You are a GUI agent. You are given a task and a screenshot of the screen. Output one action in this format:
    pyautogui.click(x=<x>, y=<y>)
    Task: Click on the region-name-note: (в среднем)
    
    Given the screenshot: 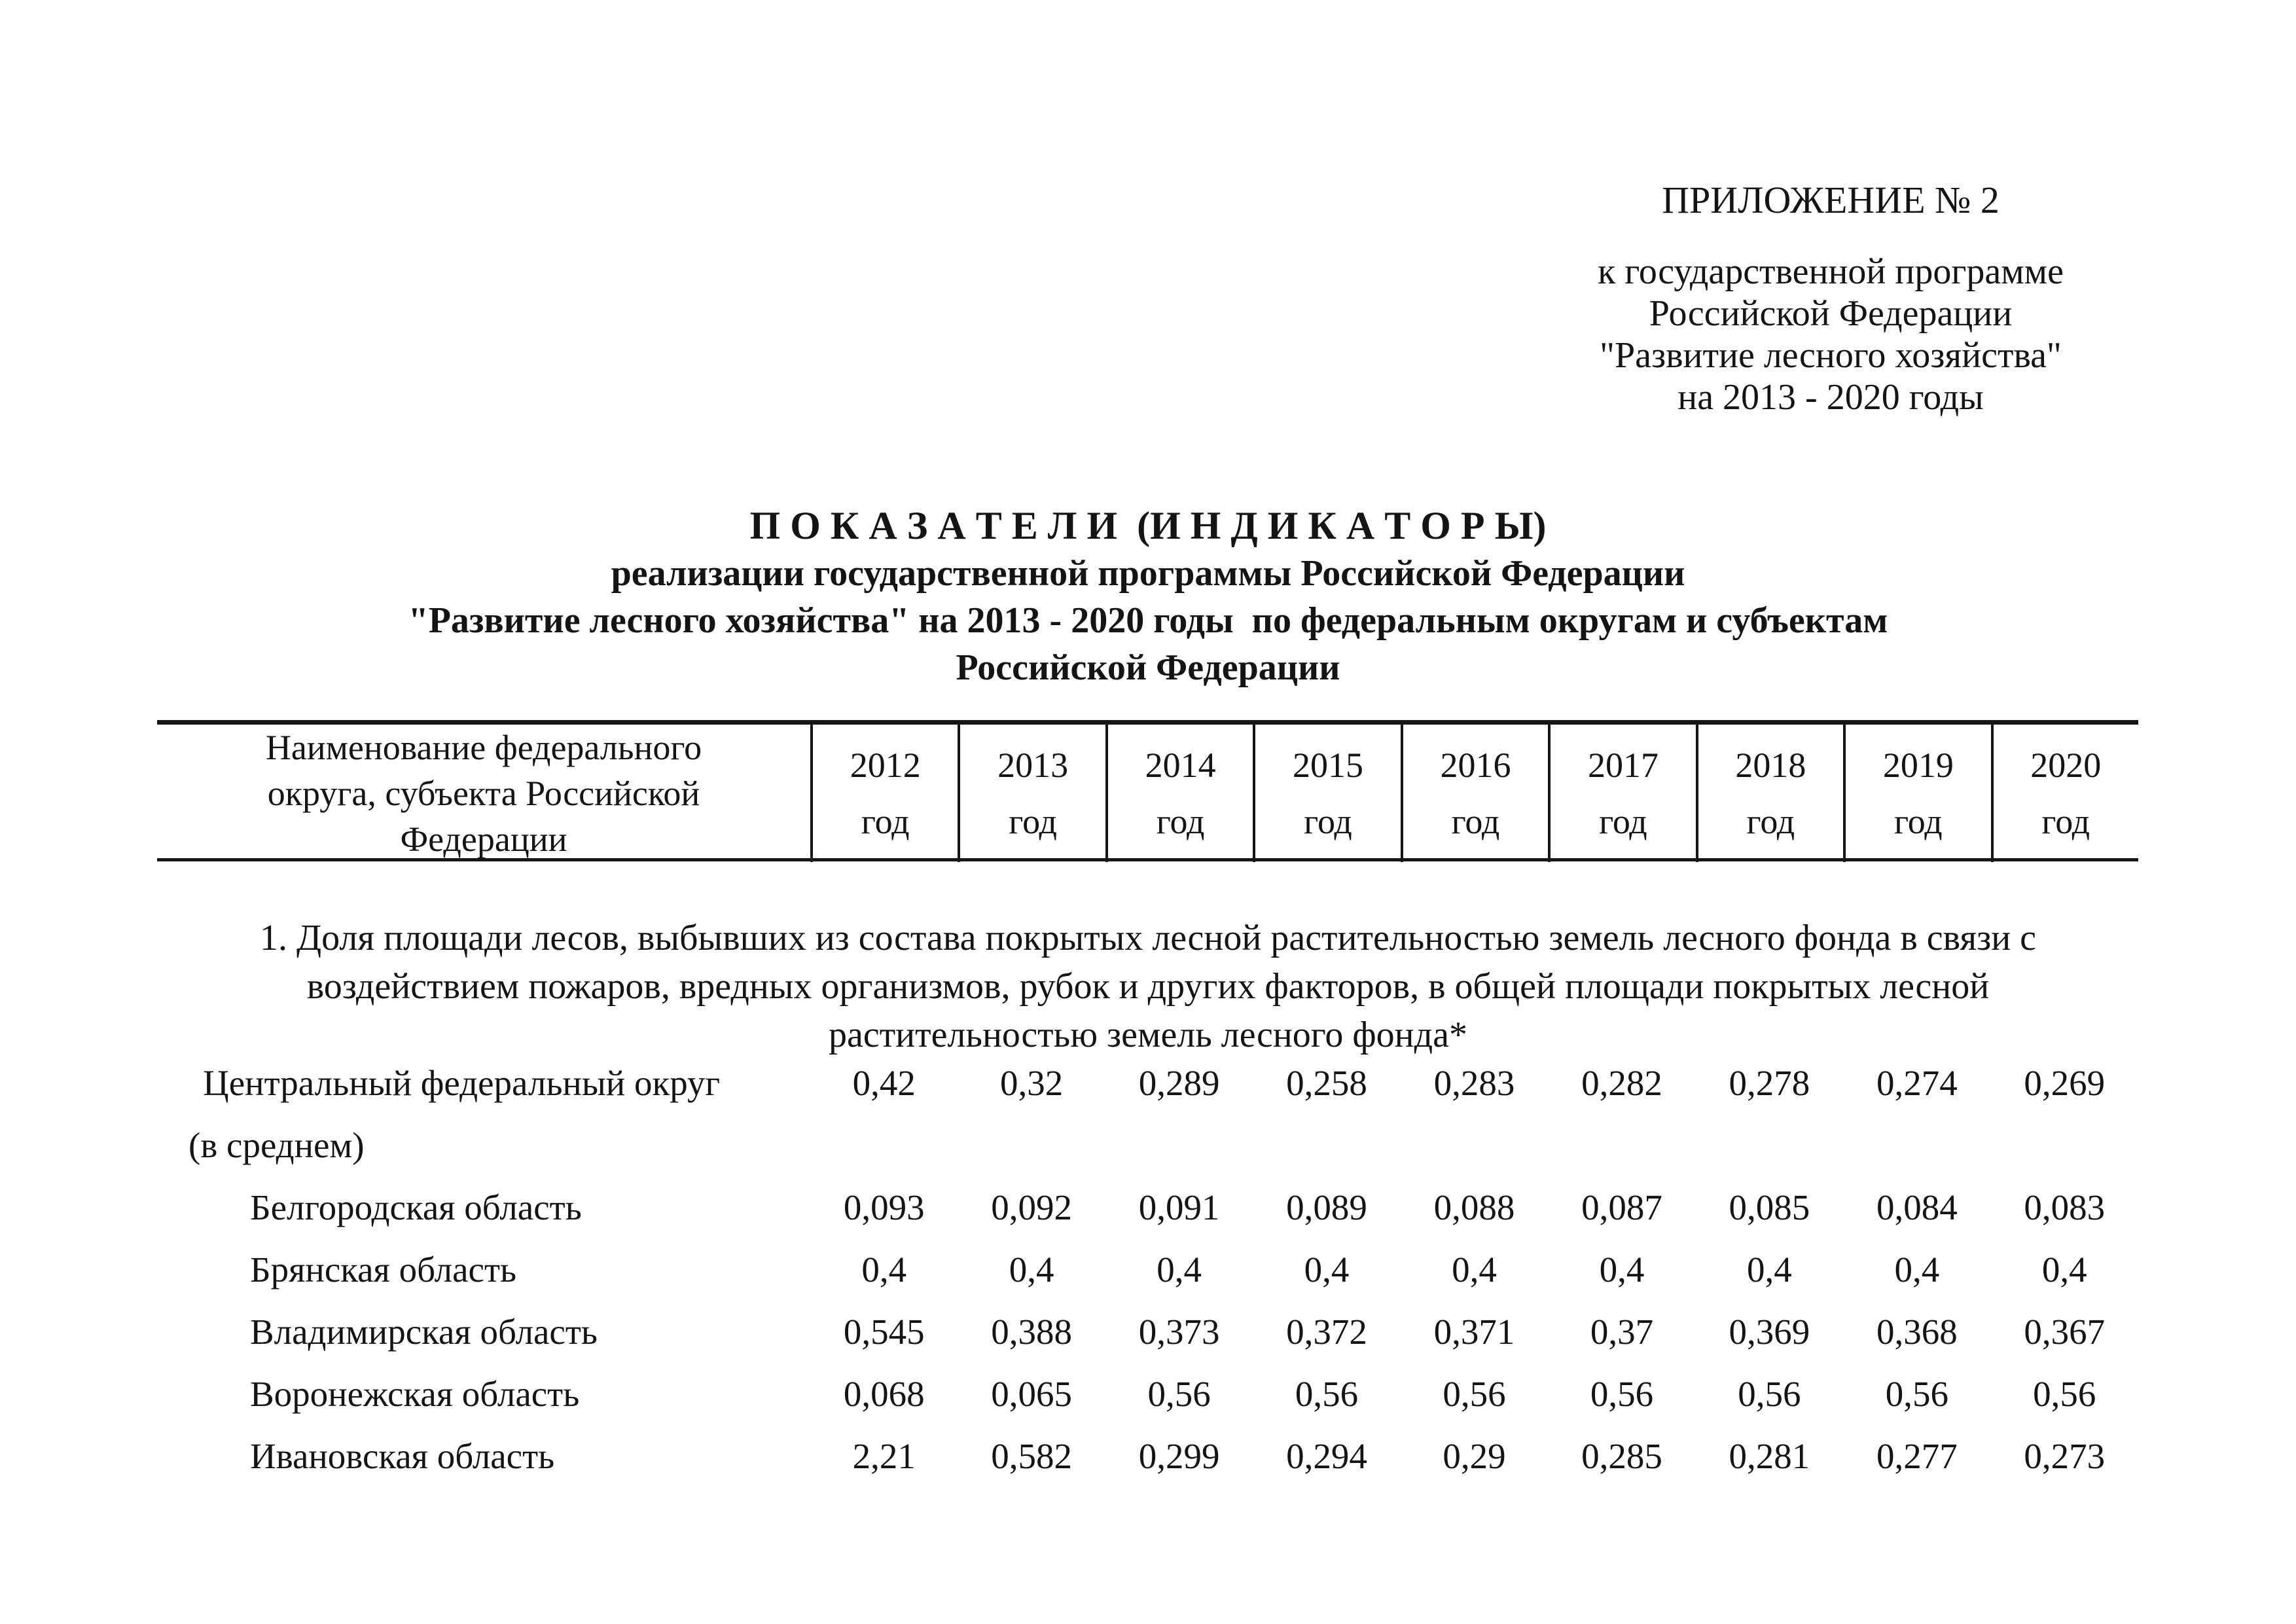 What is the action you would take?
    pyautogui.click(x=276, y=1145)
    